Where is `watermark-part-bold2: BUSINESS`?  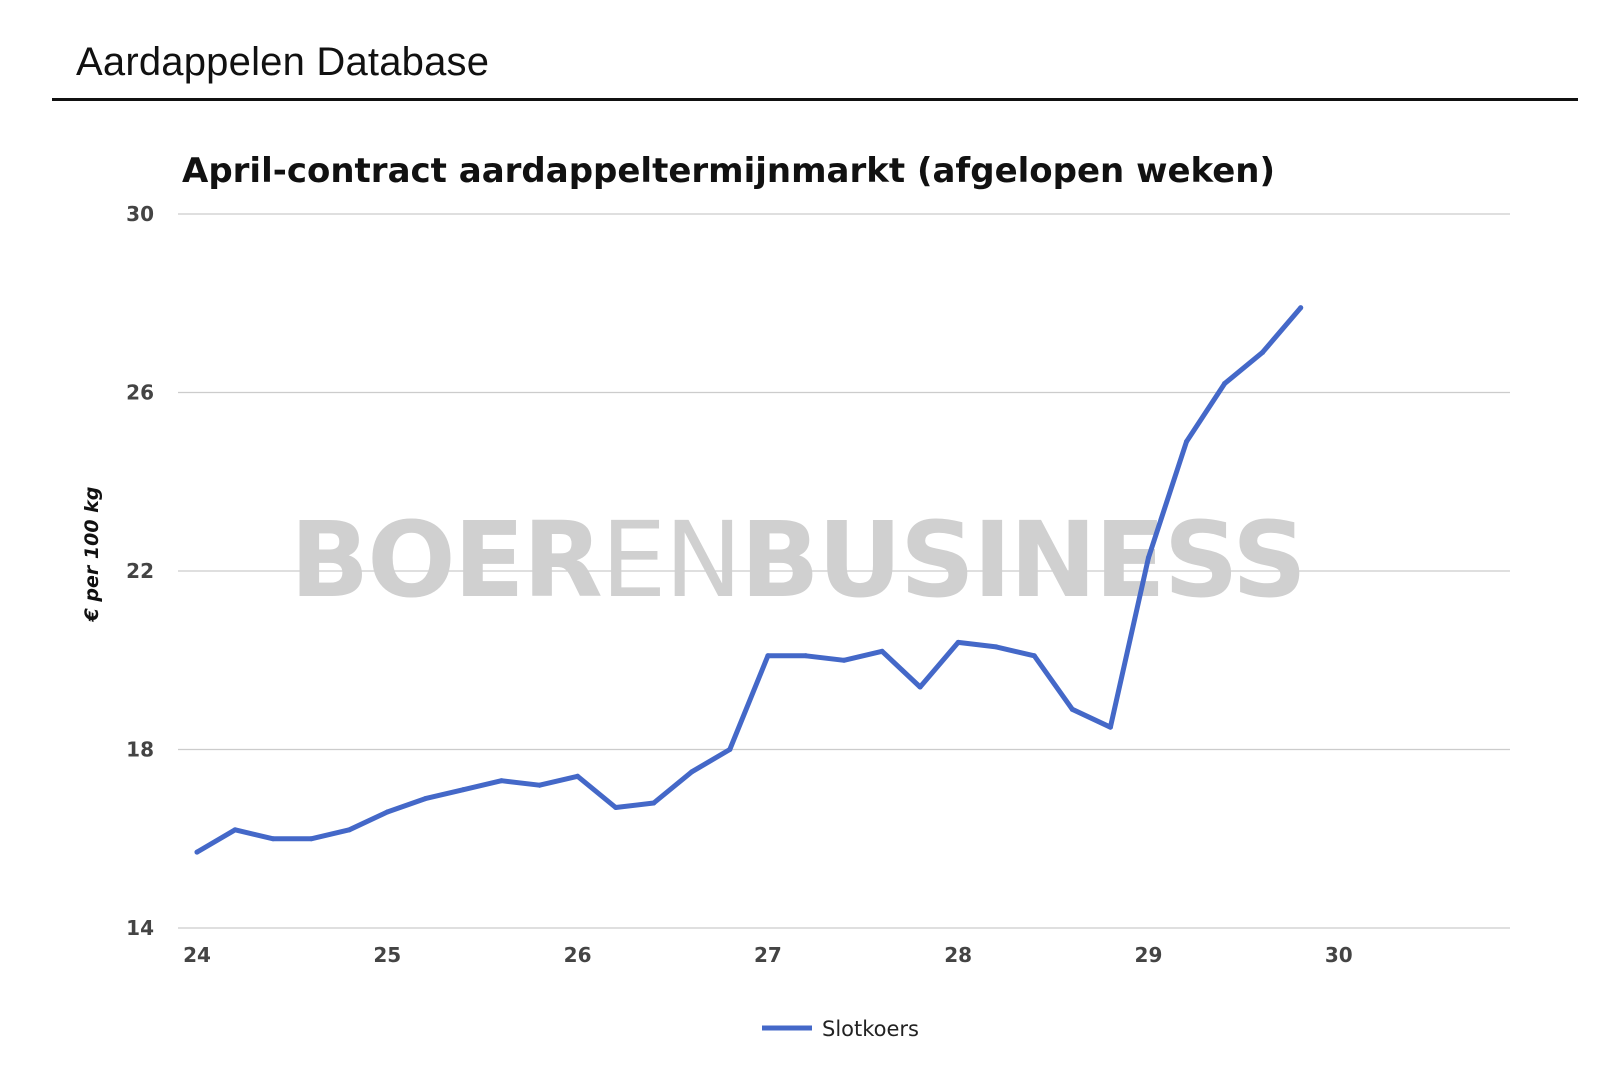
watermark-part-bold2: BUSINESS is located at coordinates (1022, 560).